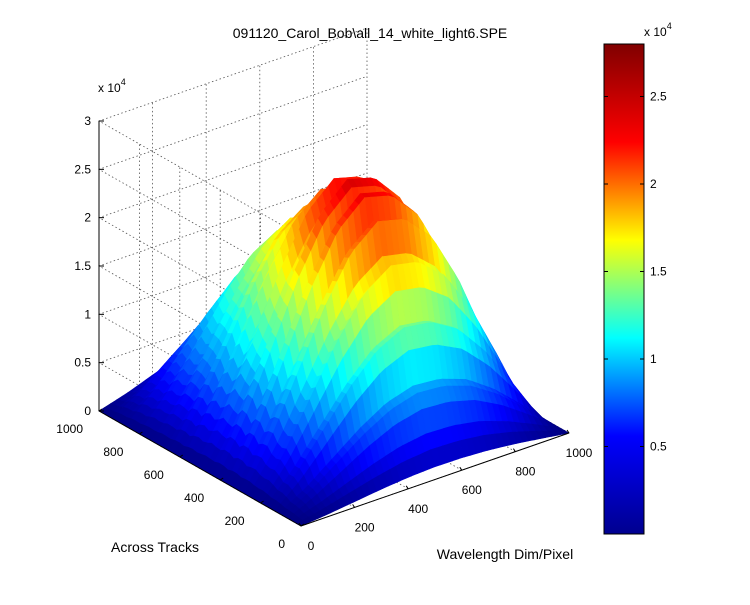  Describe the element at coordinates (194, 498) in the screenshot. I see `y-tick-label: 400` at that location.